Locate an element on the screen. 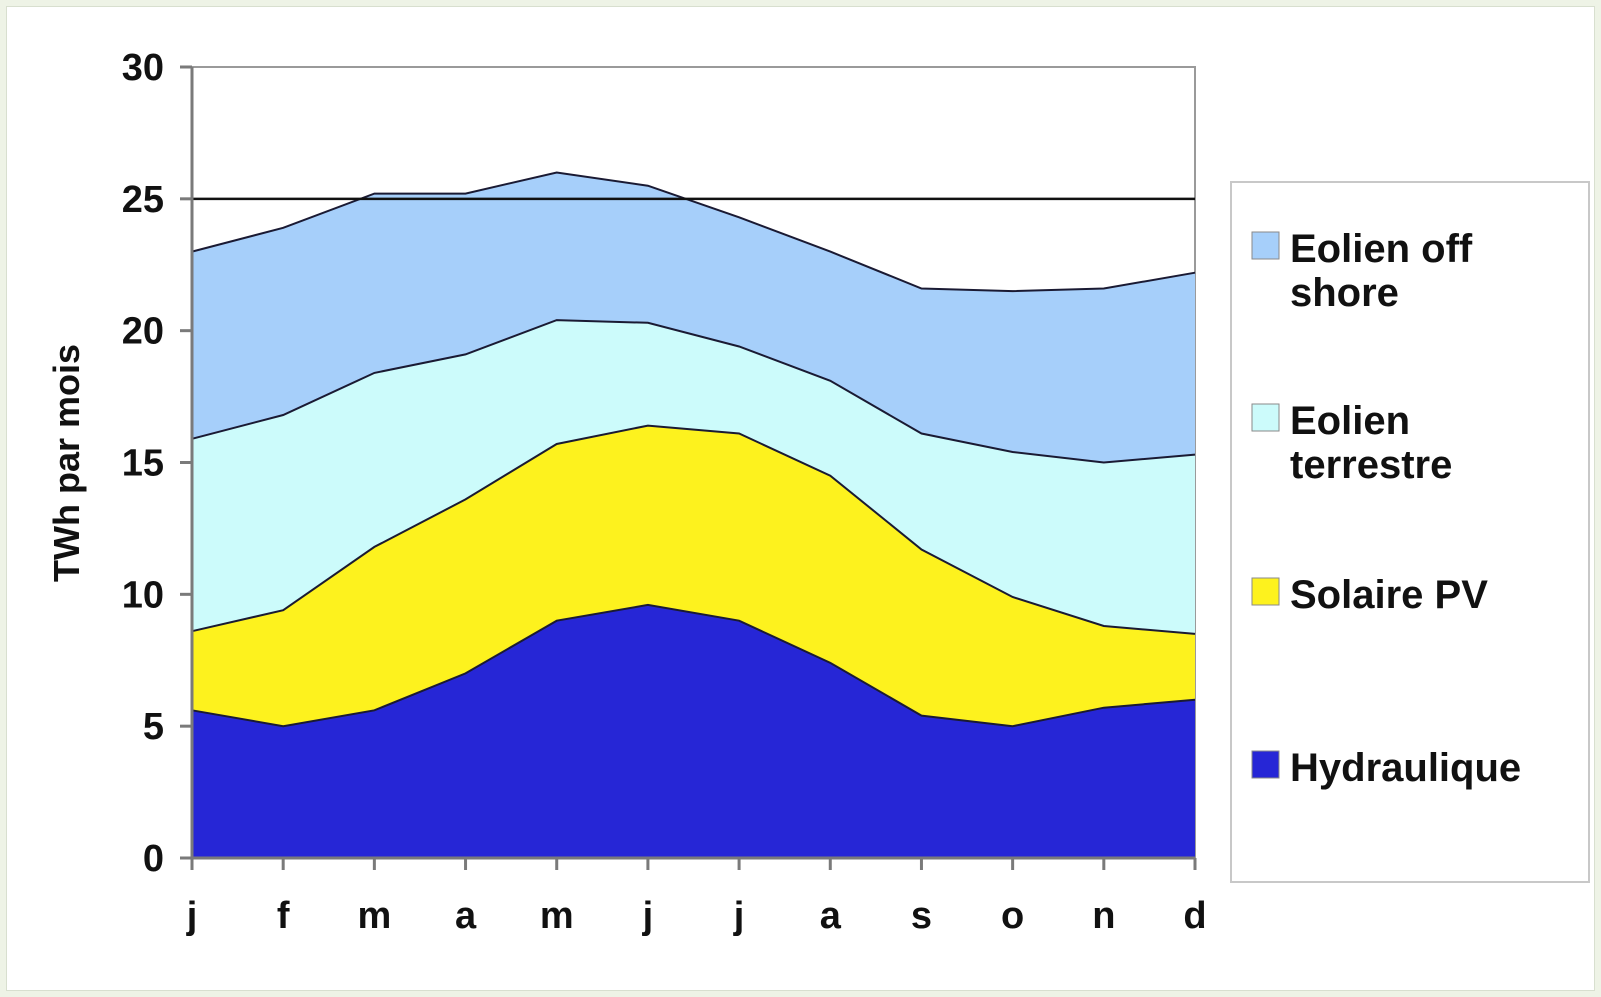 This screenshot has height=997, width=1601. y-tick-label-0: 0 is located at coordinates (153, 859).